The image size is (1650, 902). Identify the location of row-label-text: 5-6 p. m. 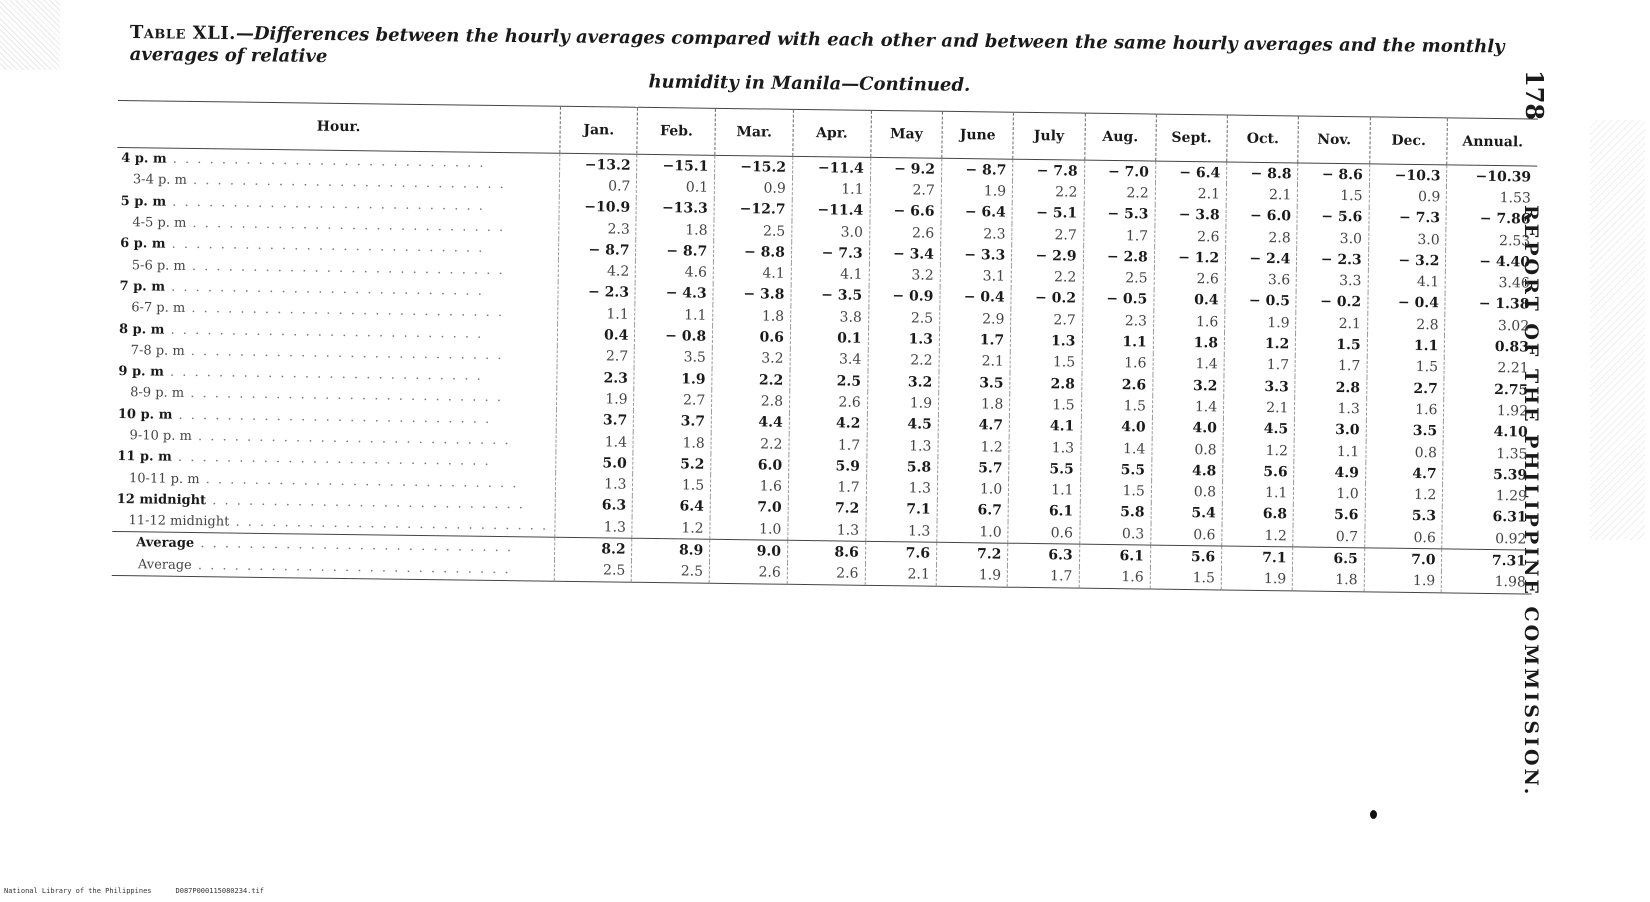
(158, 265).